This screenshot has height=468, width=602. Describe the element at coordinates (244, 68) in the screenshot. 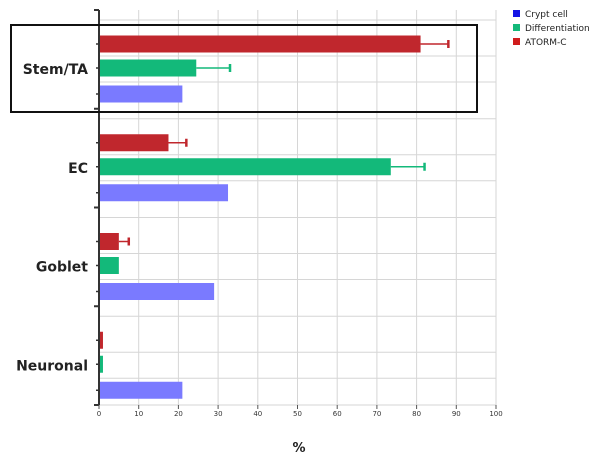

I see `highlight-box` at that location.